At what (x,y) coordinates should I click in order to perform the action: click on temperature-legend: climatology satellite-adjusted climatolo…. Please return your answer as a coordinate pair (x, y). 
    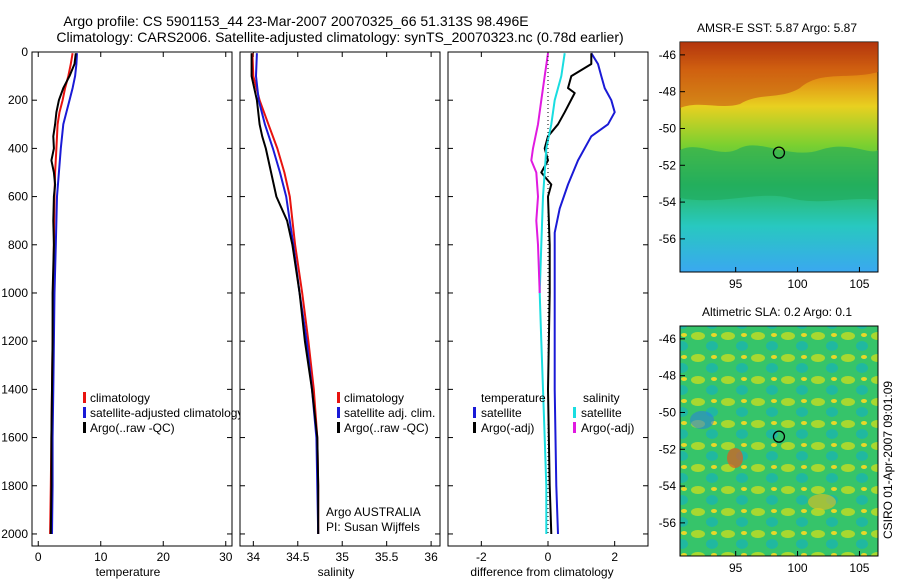
    Looking at the image, I should click on (163, 413).